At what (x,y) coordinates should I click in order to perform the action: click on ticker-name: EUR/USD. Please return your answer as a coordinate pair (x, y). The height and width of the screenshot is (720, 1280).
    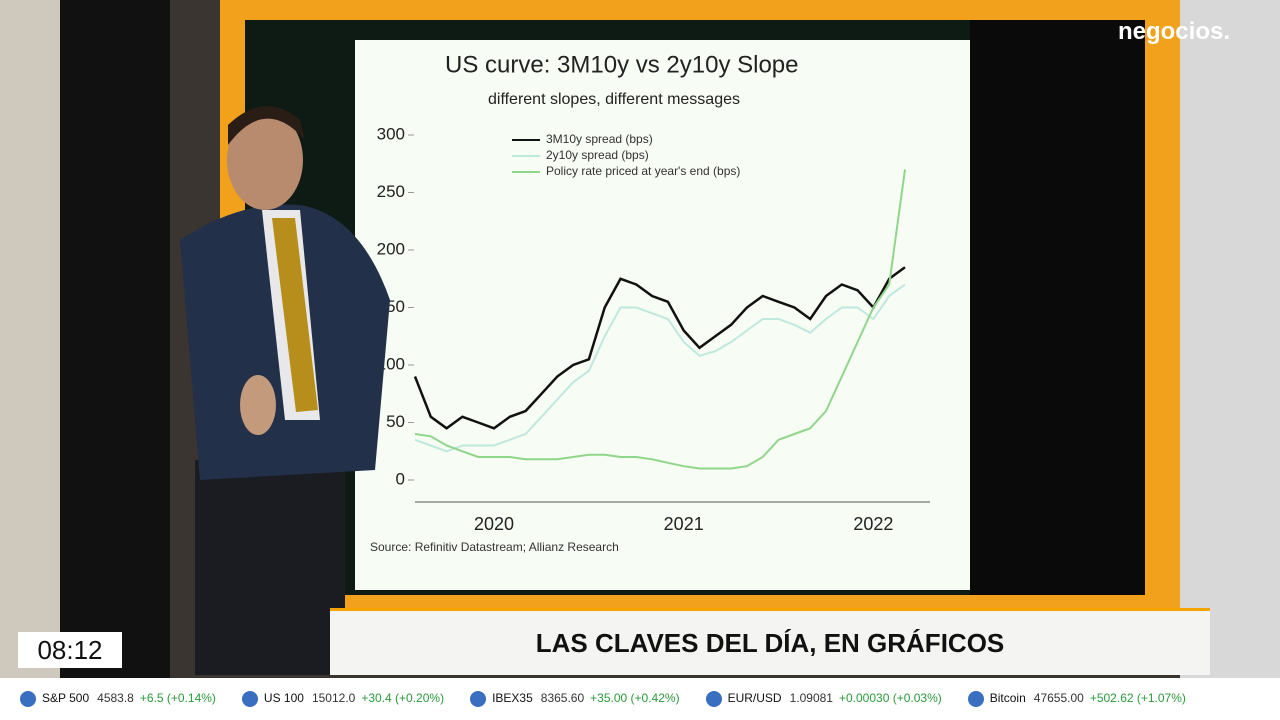
    Looking at the image, I should click on (754, 698).